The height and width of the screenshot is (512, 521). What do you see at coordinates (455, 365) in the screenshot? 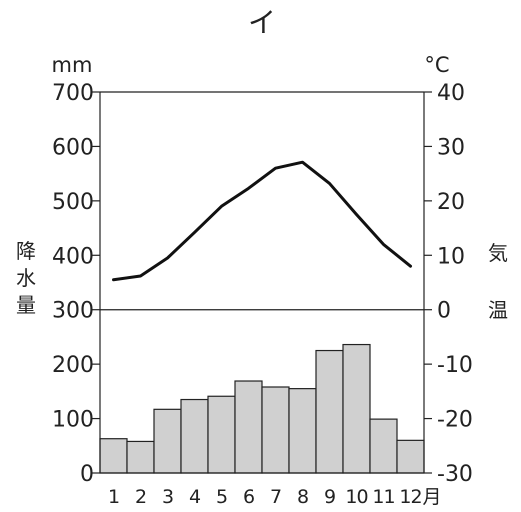
I see `right-tick-label: -10` at bounding box center [455, 365].